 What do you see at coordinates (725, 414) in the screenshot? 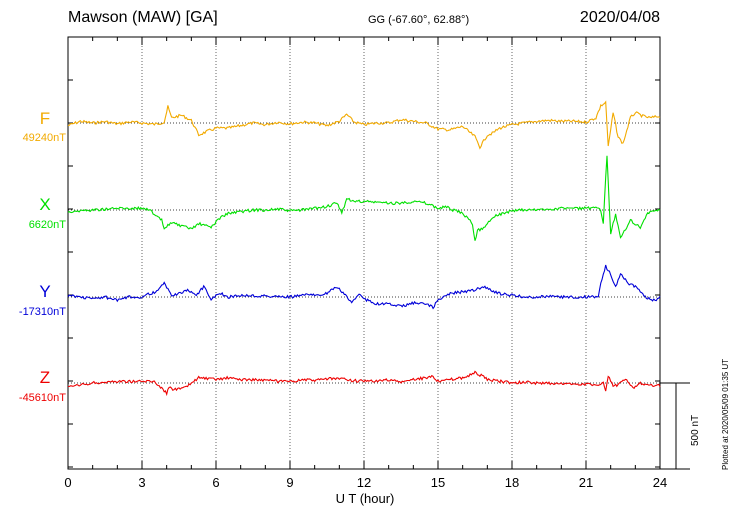
I see `plotted-timestamp: Plotted at 2020/05/09 01:35 UT` at bounding box center [725, 414].